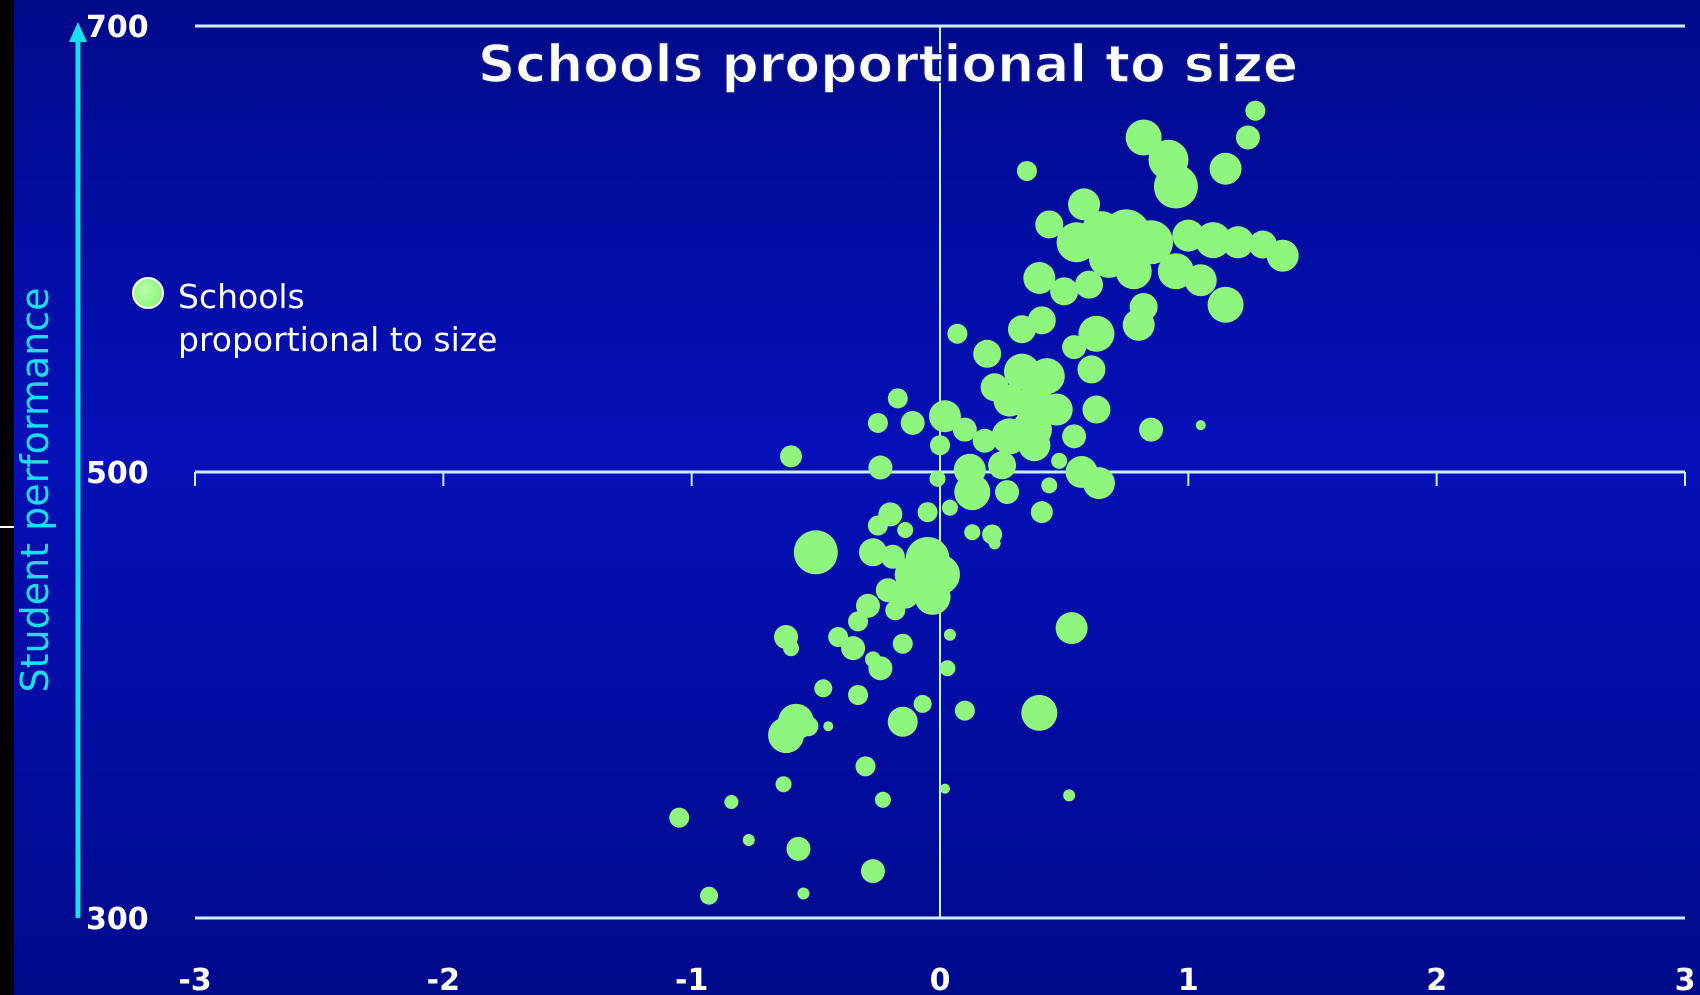  Describe the element at coordinates (78, 32) in the screenshot. I see `y-axis-arrowhead` at that location.